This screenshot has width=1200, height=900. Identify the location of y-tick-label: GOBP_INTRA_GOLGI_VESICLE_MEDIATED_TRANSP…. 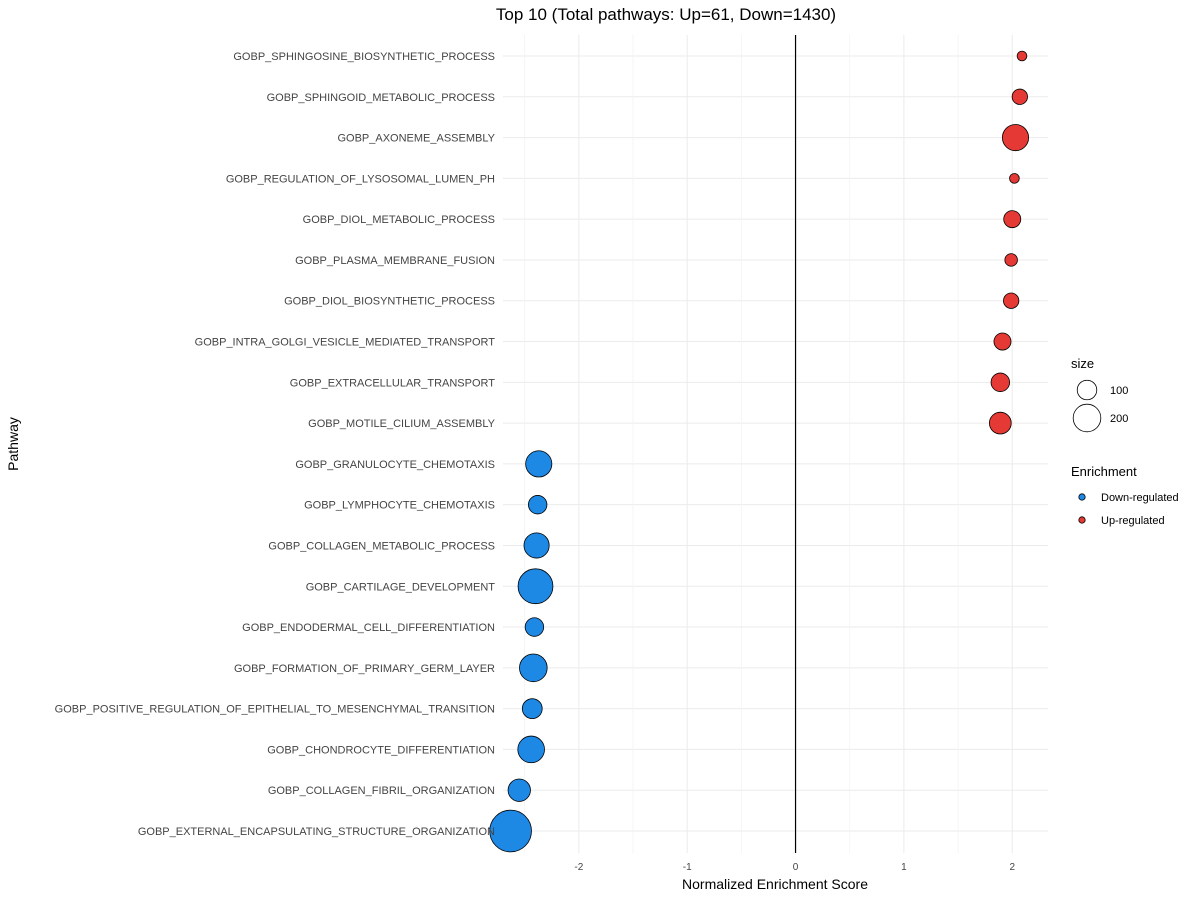
(345, 343).